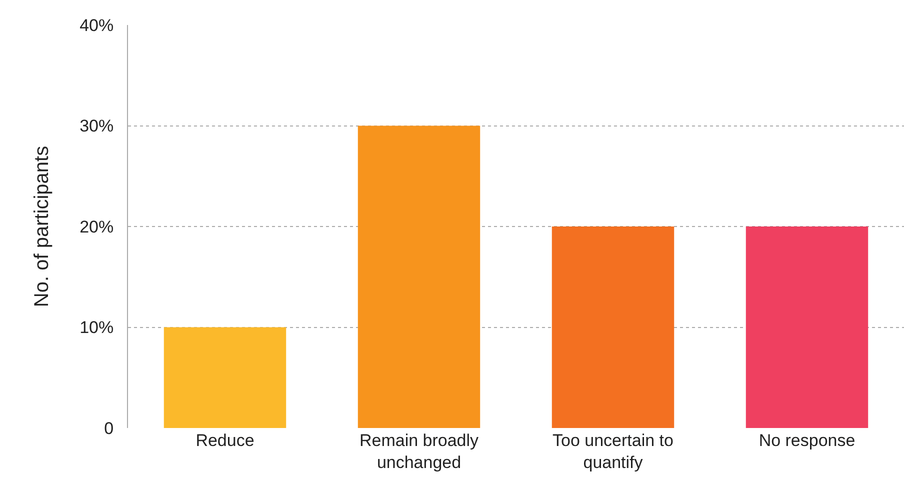  I want to click on y-axis-title: No. of participants, so click(42, 227).